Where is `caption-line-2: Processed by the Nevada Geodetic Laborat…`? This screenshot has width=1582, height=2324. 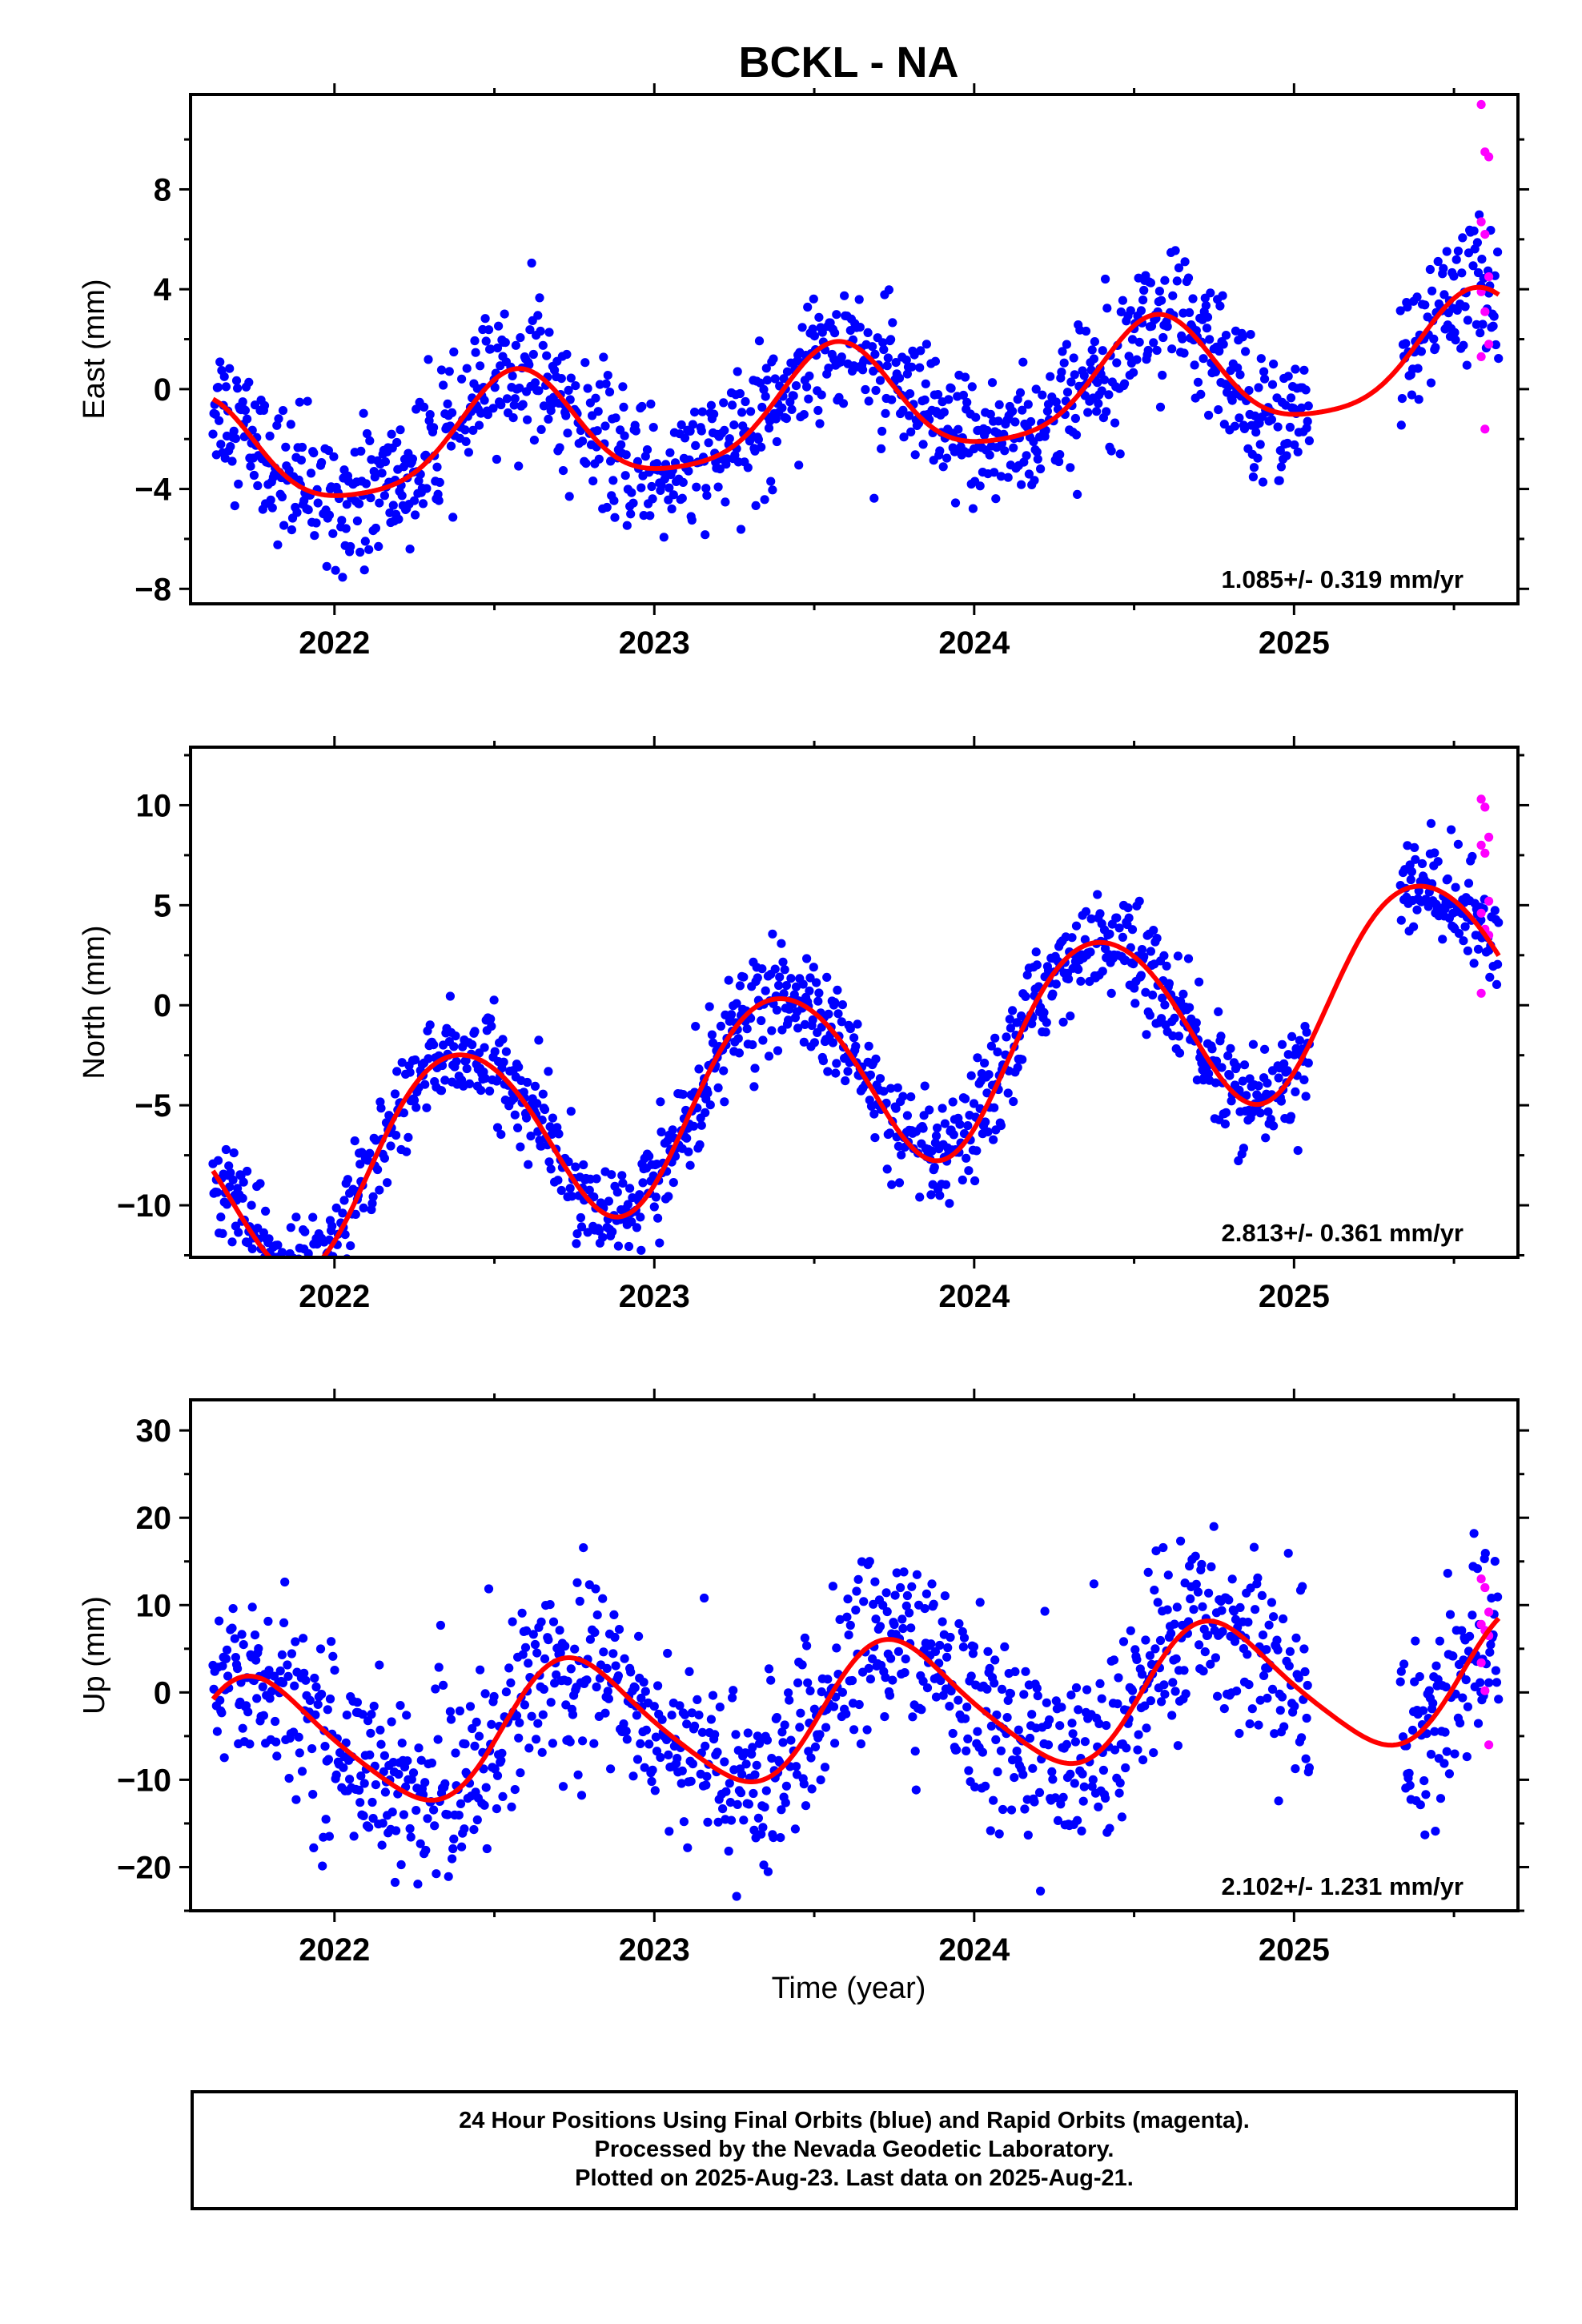 caption-line-2: Processed by the Nevada Geodetic Laborat… is located at coordinates (854, 2150).